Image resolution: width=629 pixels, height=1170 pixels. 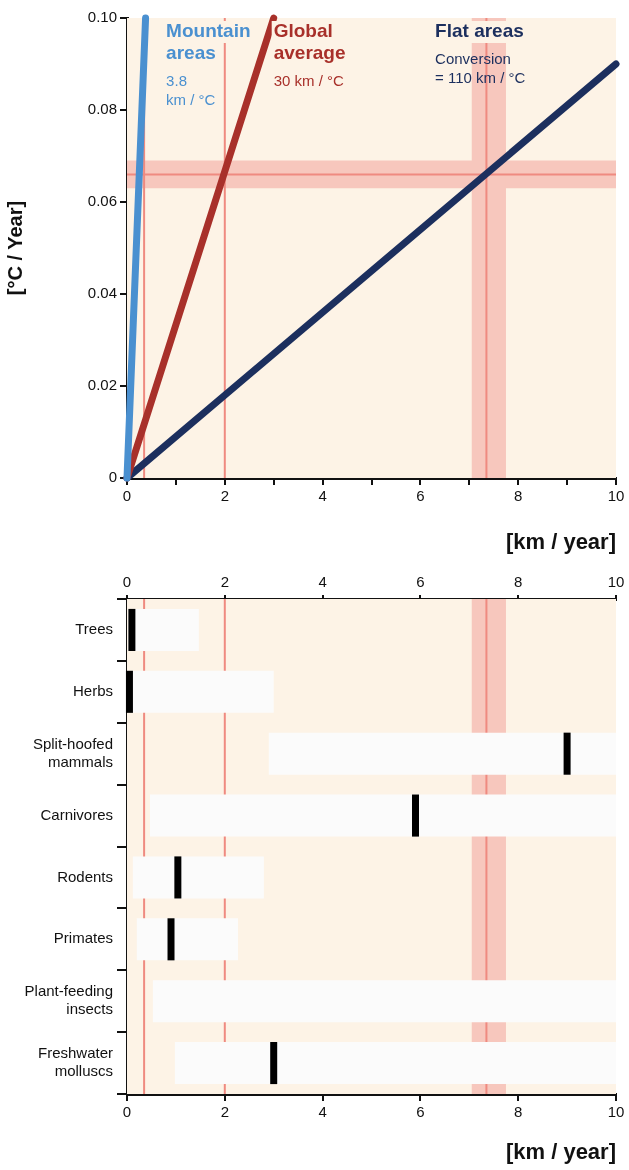 What do you see at coordinates (224, 1112) in the screenshot?
I see `x2-tick-label: 2` at bounding box center [224, 1112].